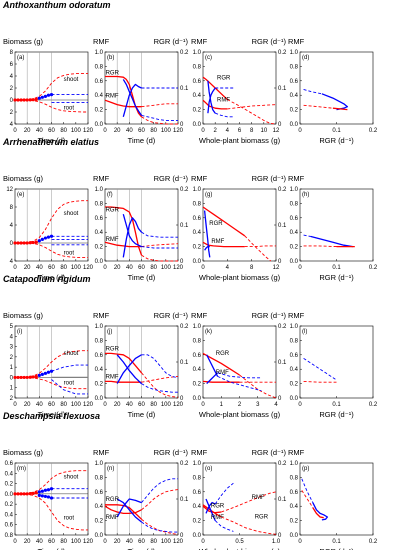 Image resolution: width=406 pixels, height=550 pixels. Describe the element at coordinates (12, 65) in the screenshot. I see `y-tick-label: 6` at that location.